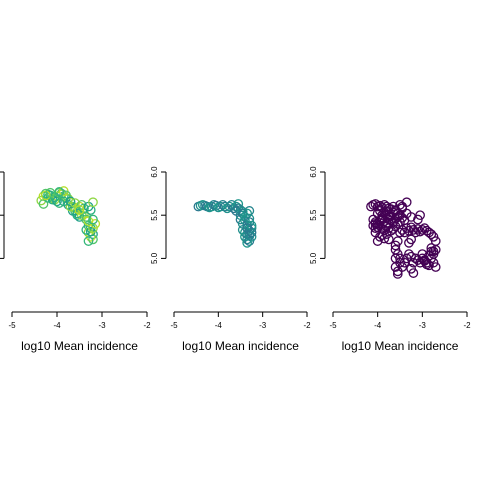 The image size is (480, 480). I want to click on scatter-panel-left: -5 -4 -3 -2 log10 Mean incidence, so click(75, 262).